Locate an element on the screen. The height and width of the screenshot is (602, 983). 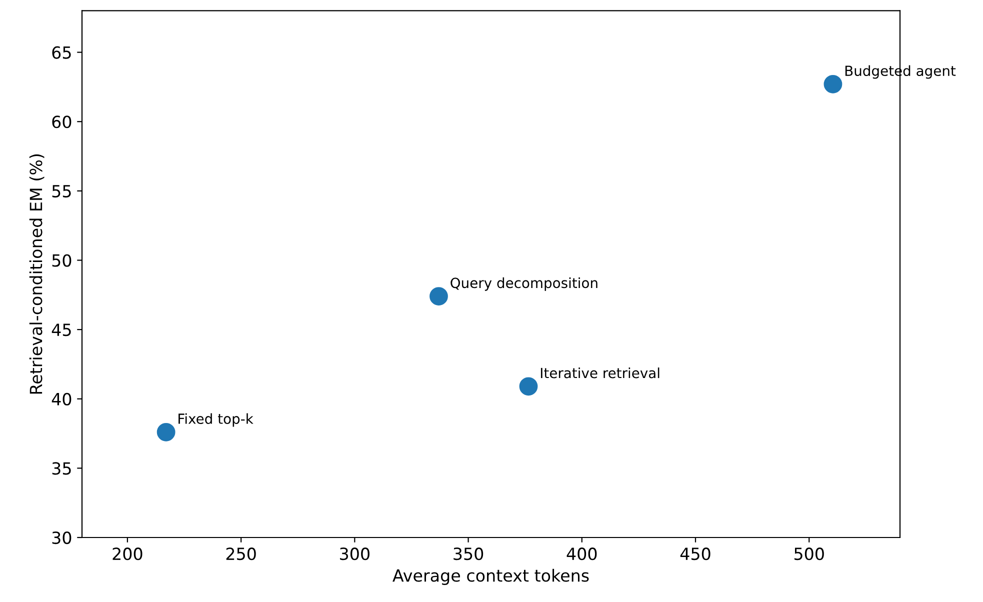
x-tick-label: 250 is located at coordinates (241, 554).